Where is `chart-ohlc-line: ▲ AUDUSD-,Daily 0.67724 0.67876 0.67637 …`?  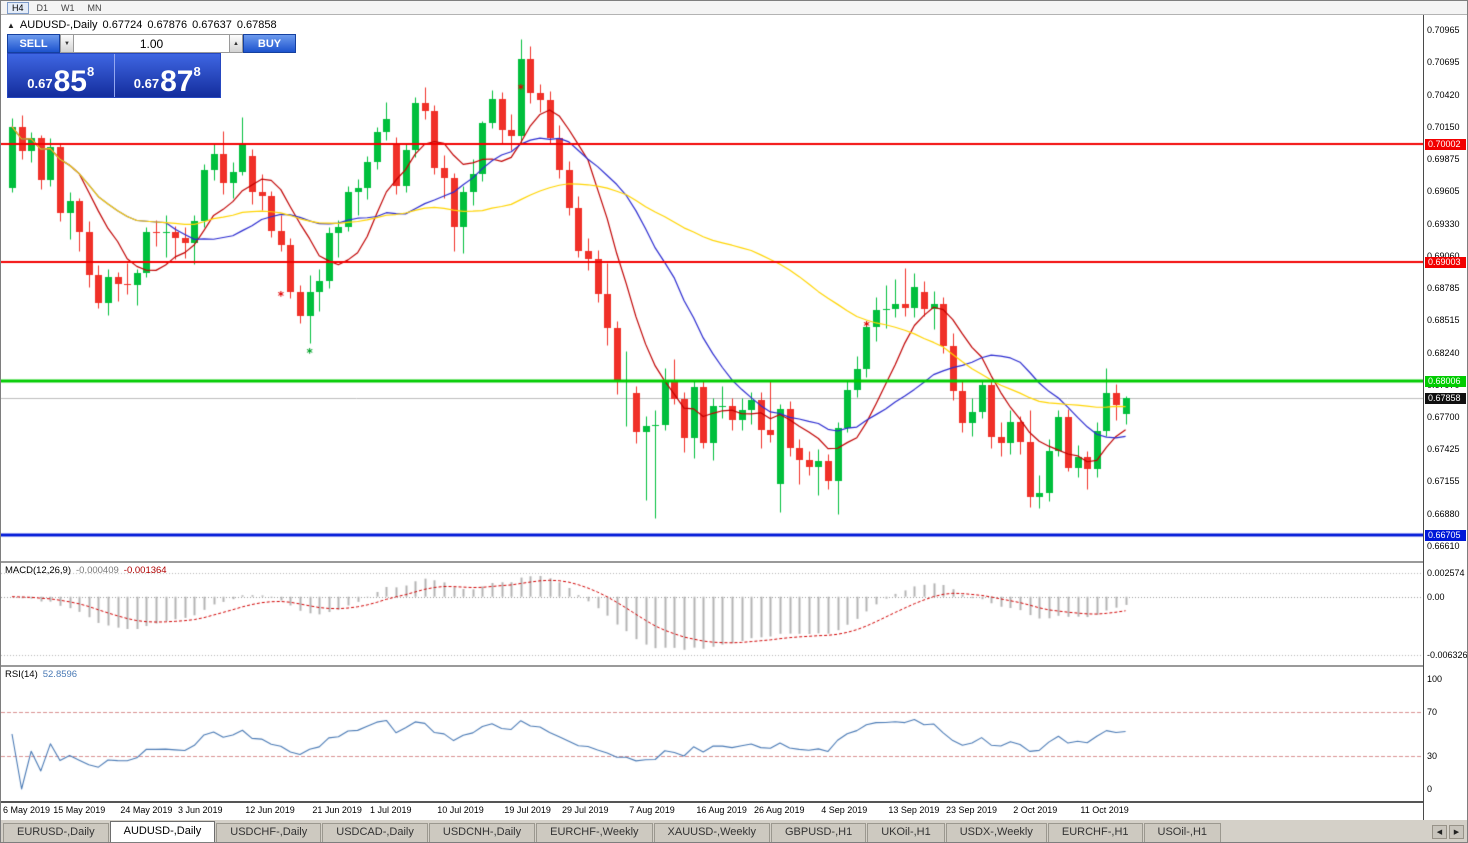
chart-ohlc-line: ▲ AUDUSD-,Daily 0.67724 0.67876 0.67637 … is located at coordinates (142, 25).